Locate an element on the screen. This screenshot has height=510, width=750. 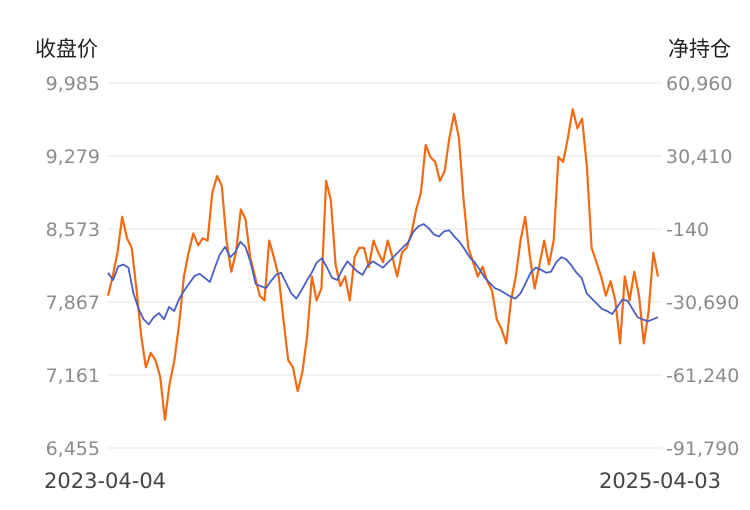
right-tick-label: -61,240 is located at coordinates (702, 376).